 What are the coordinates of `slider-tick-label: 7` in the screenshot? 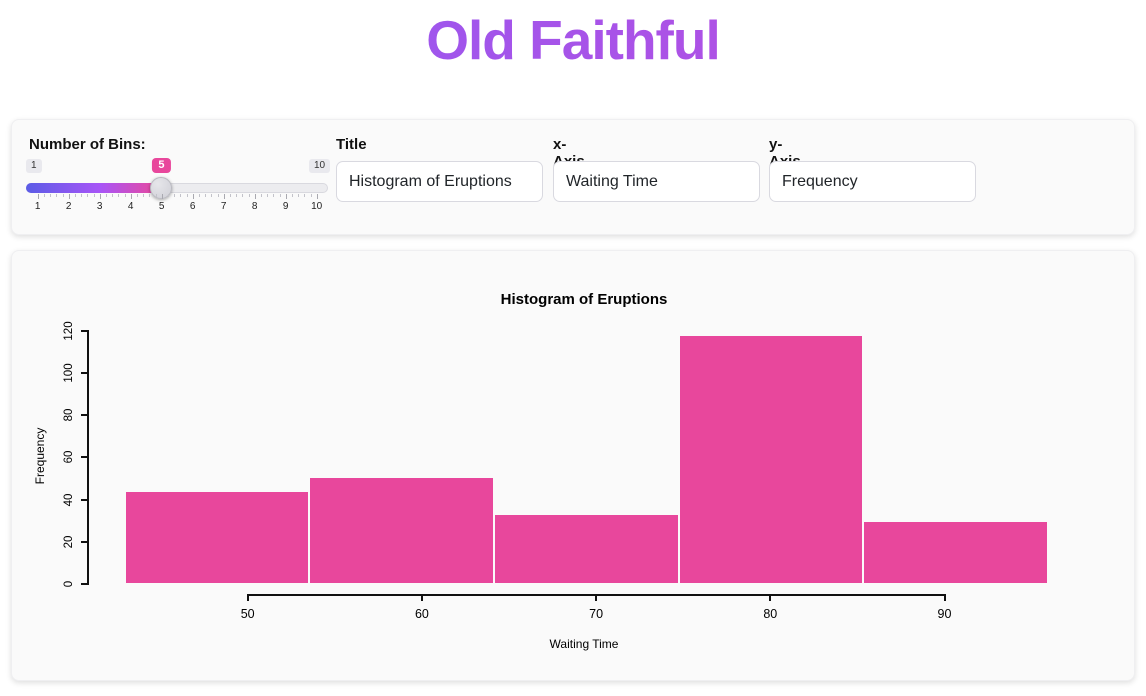 It's located at (223, 206).